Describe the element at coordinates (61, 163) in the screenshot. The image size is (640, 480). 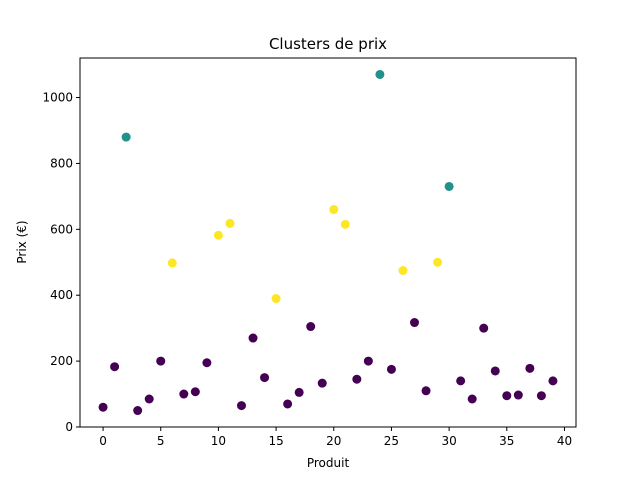
I see `y-tick-label: 800` at that location.